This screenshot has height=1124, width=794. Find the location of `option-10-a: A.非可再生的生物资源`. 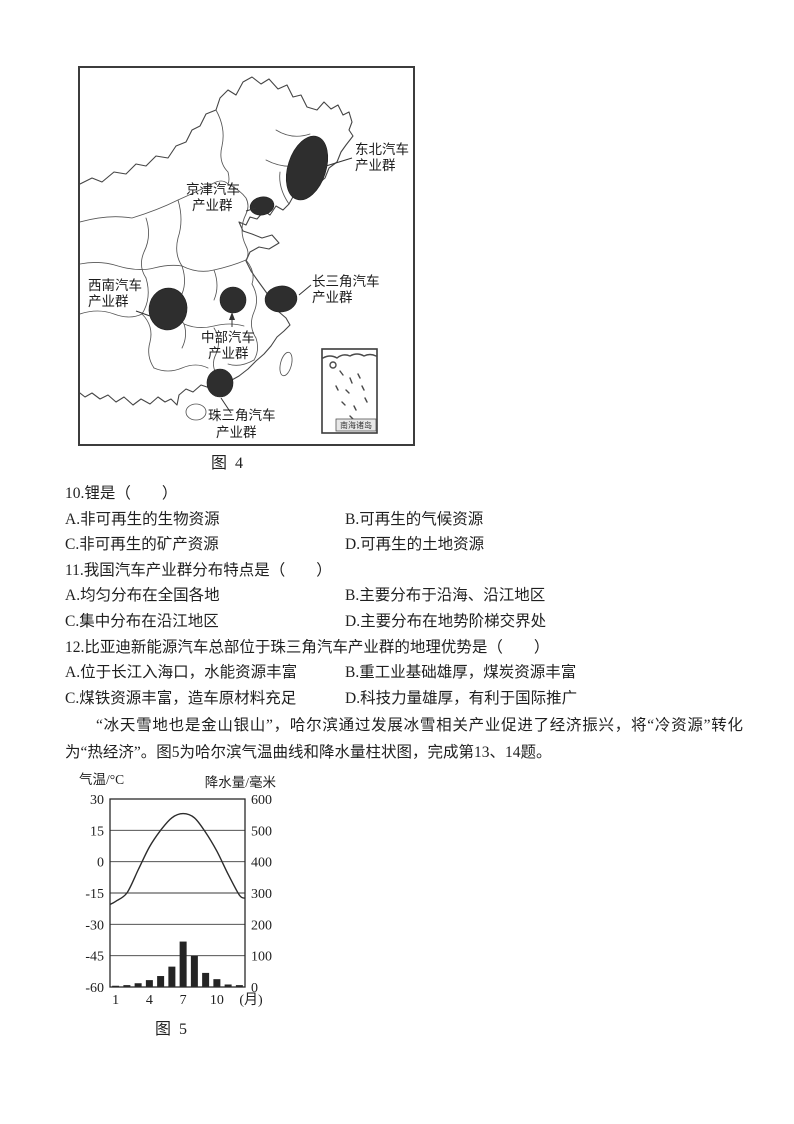

option-10-a: A.非可再生的生物资源 is located at coordinates (142, 519).